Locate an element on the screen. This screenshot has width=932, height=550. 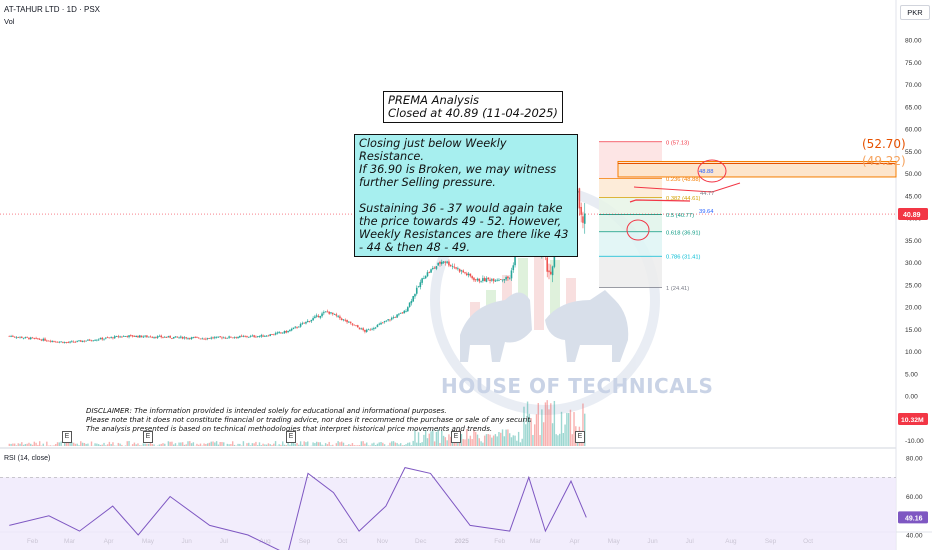
y-tick-label: 25.00 is located at coordinates (913, 285).